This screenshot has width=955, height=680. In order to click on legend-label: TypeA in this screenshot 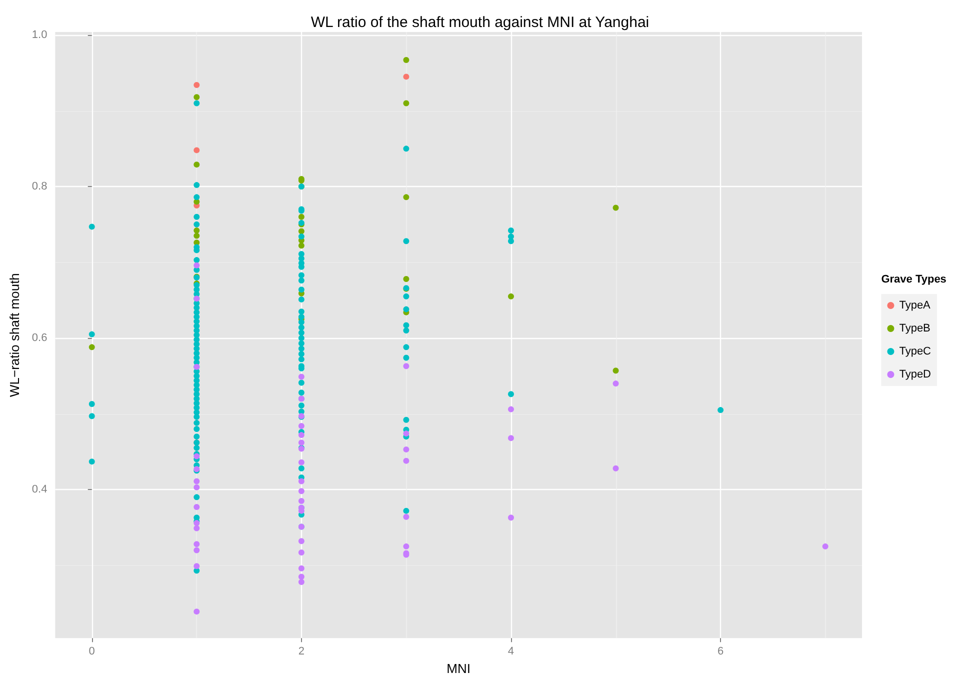, I will do `click(915, 306)`.